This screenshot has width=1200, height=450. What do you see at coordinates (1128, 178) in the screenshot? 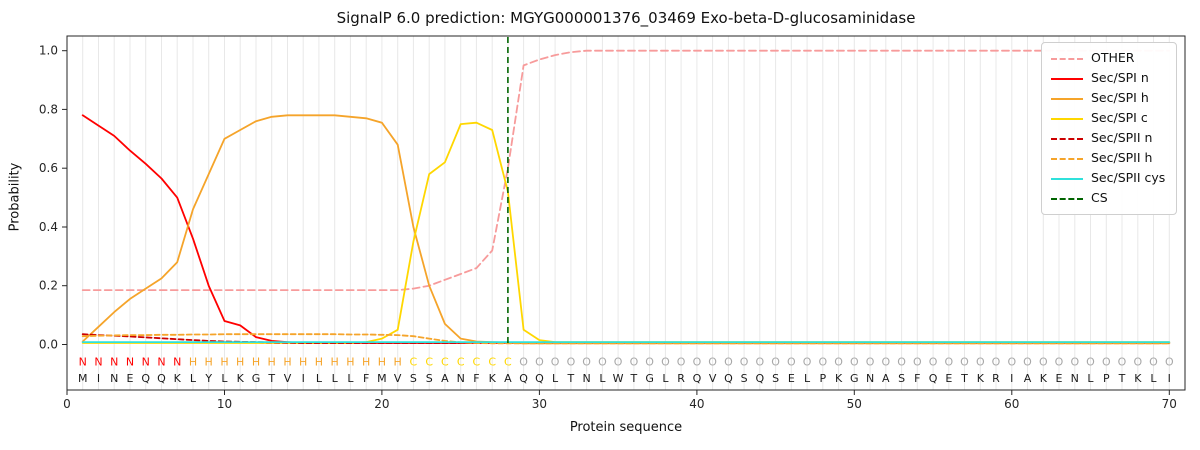
I see `legend-label: Sec/SPII cys` at bounding box center [1128, 178].